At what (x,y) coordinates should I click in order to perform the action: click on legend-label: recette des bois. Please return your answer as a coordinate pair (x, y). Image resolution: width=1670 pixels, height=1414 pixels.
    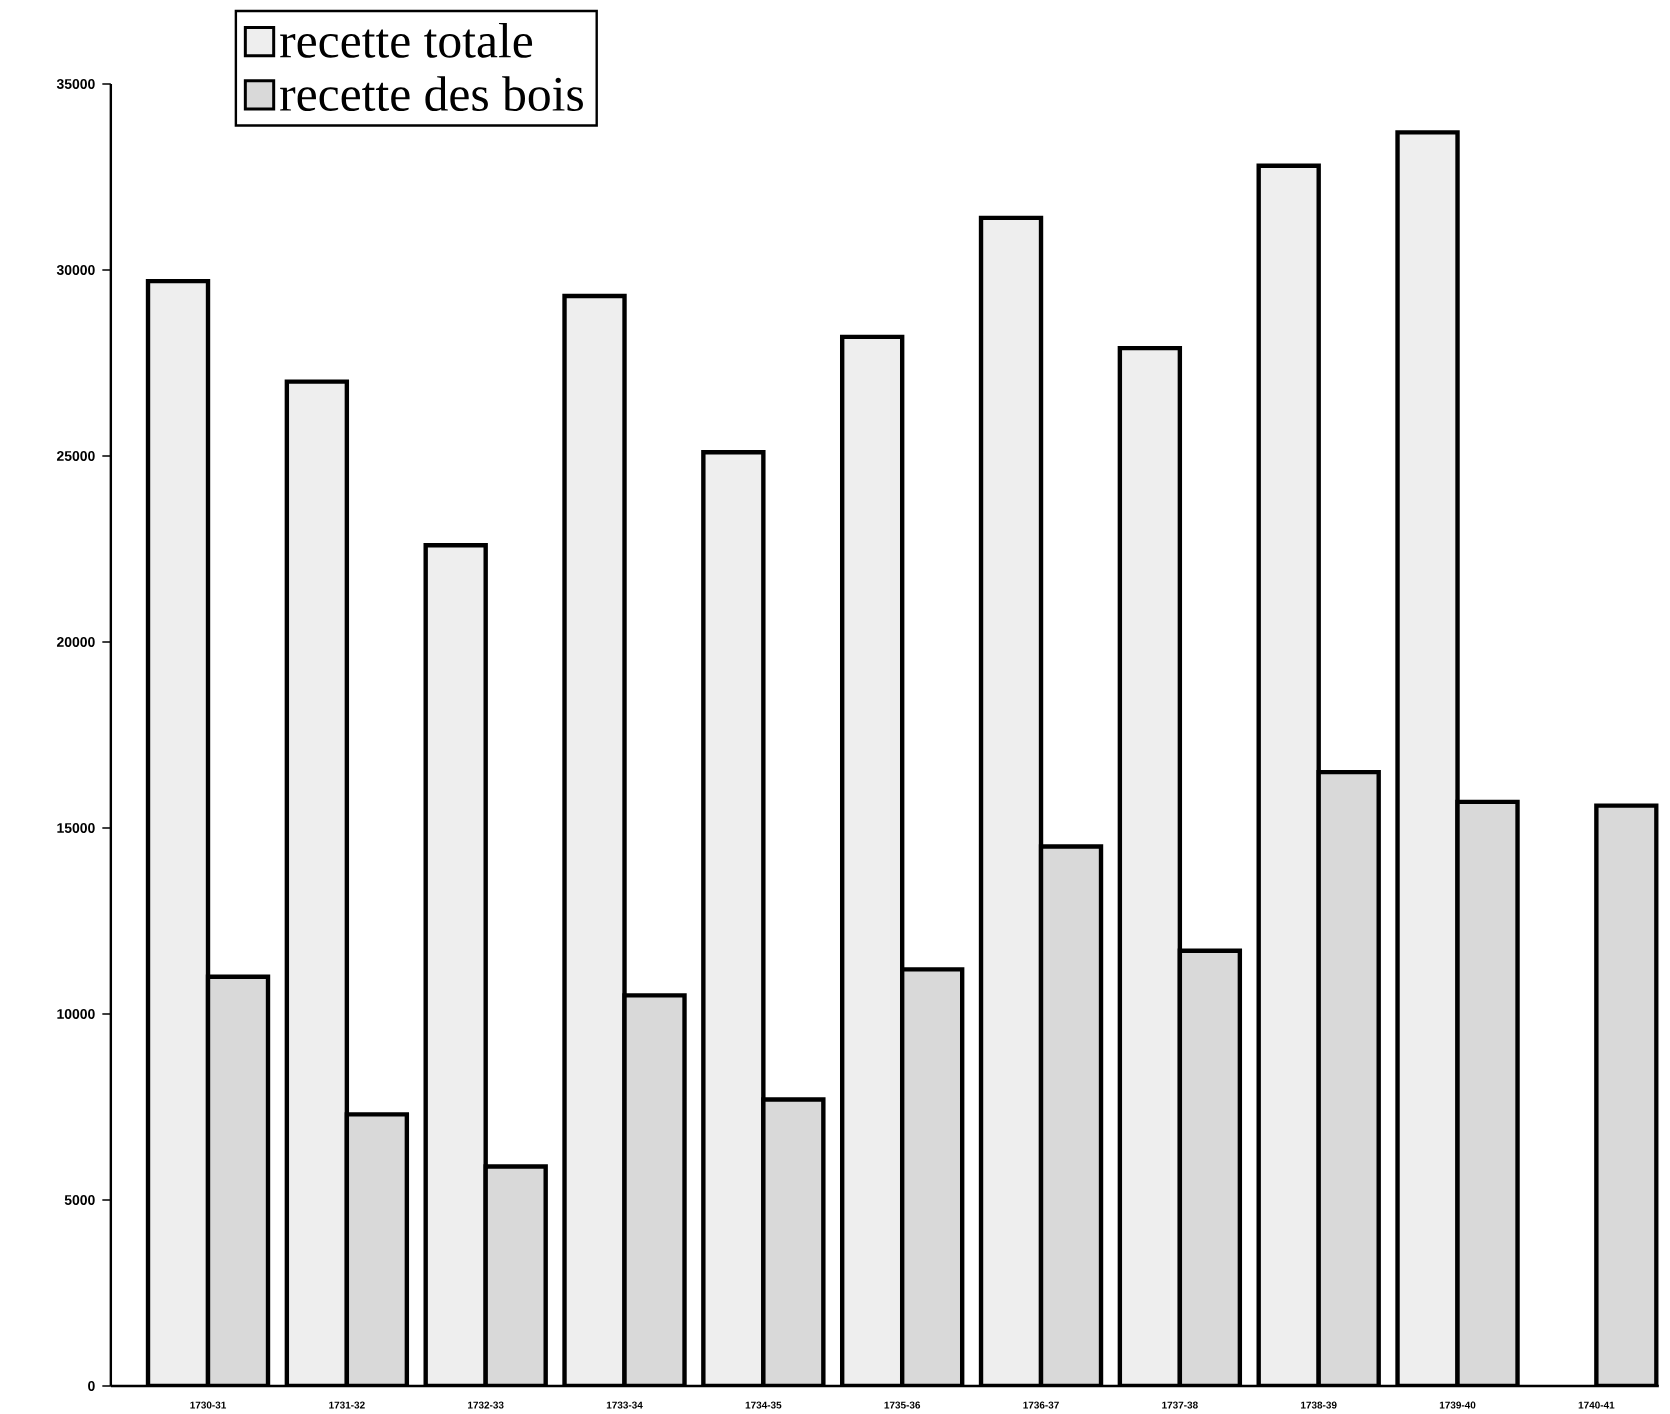
    Looking at the image, I should click on (431, 94).